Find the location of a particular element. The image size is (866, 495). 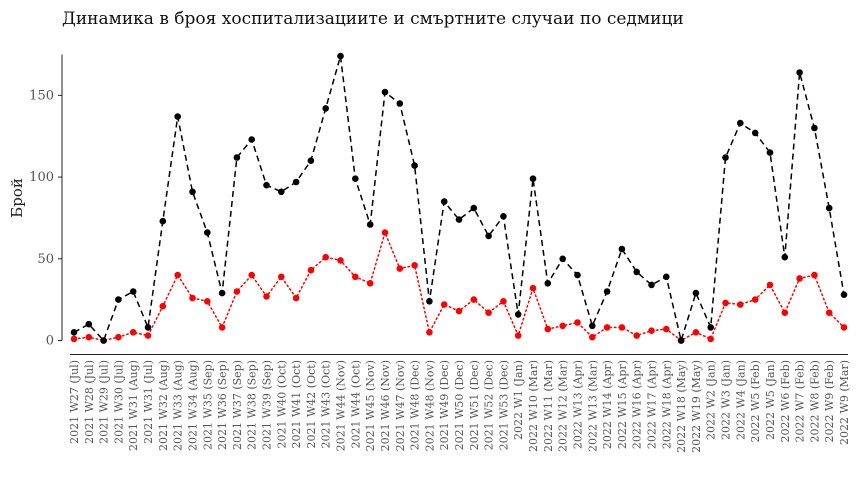

x-tick-label: 2022 W6 (Feb) is located at coordinates (785, 401).